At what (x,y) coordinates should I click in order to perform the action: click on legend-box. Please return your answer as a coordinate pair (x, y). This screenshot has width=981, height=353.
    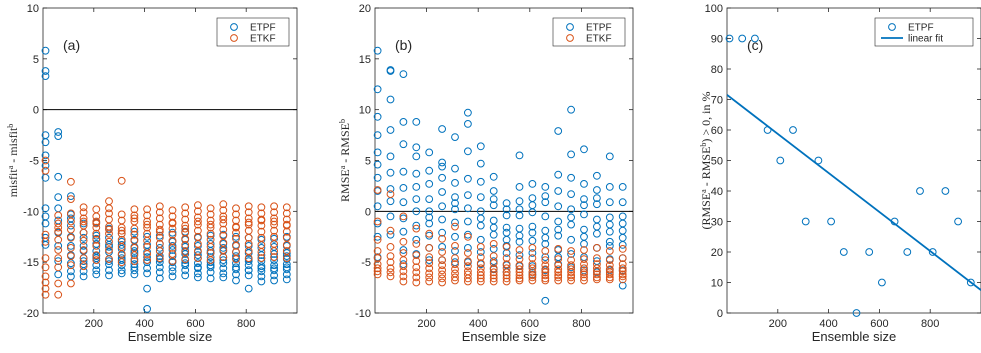
    Looking at the image, I should click on (589, 32).